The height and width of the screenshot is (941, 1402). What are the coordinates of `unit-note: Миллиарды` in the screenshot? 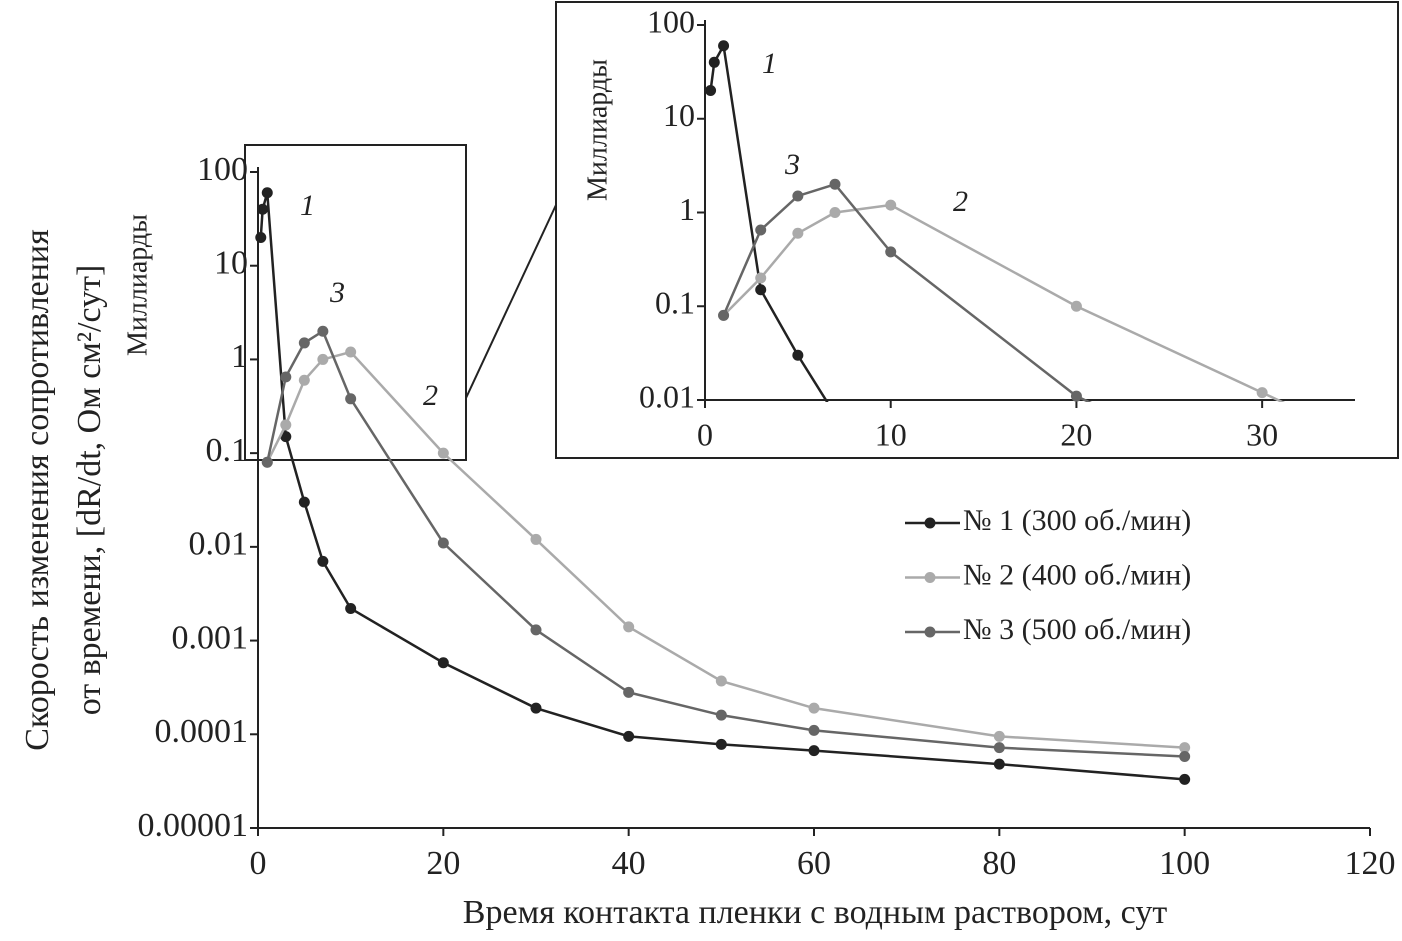 It's located at (137, 285).